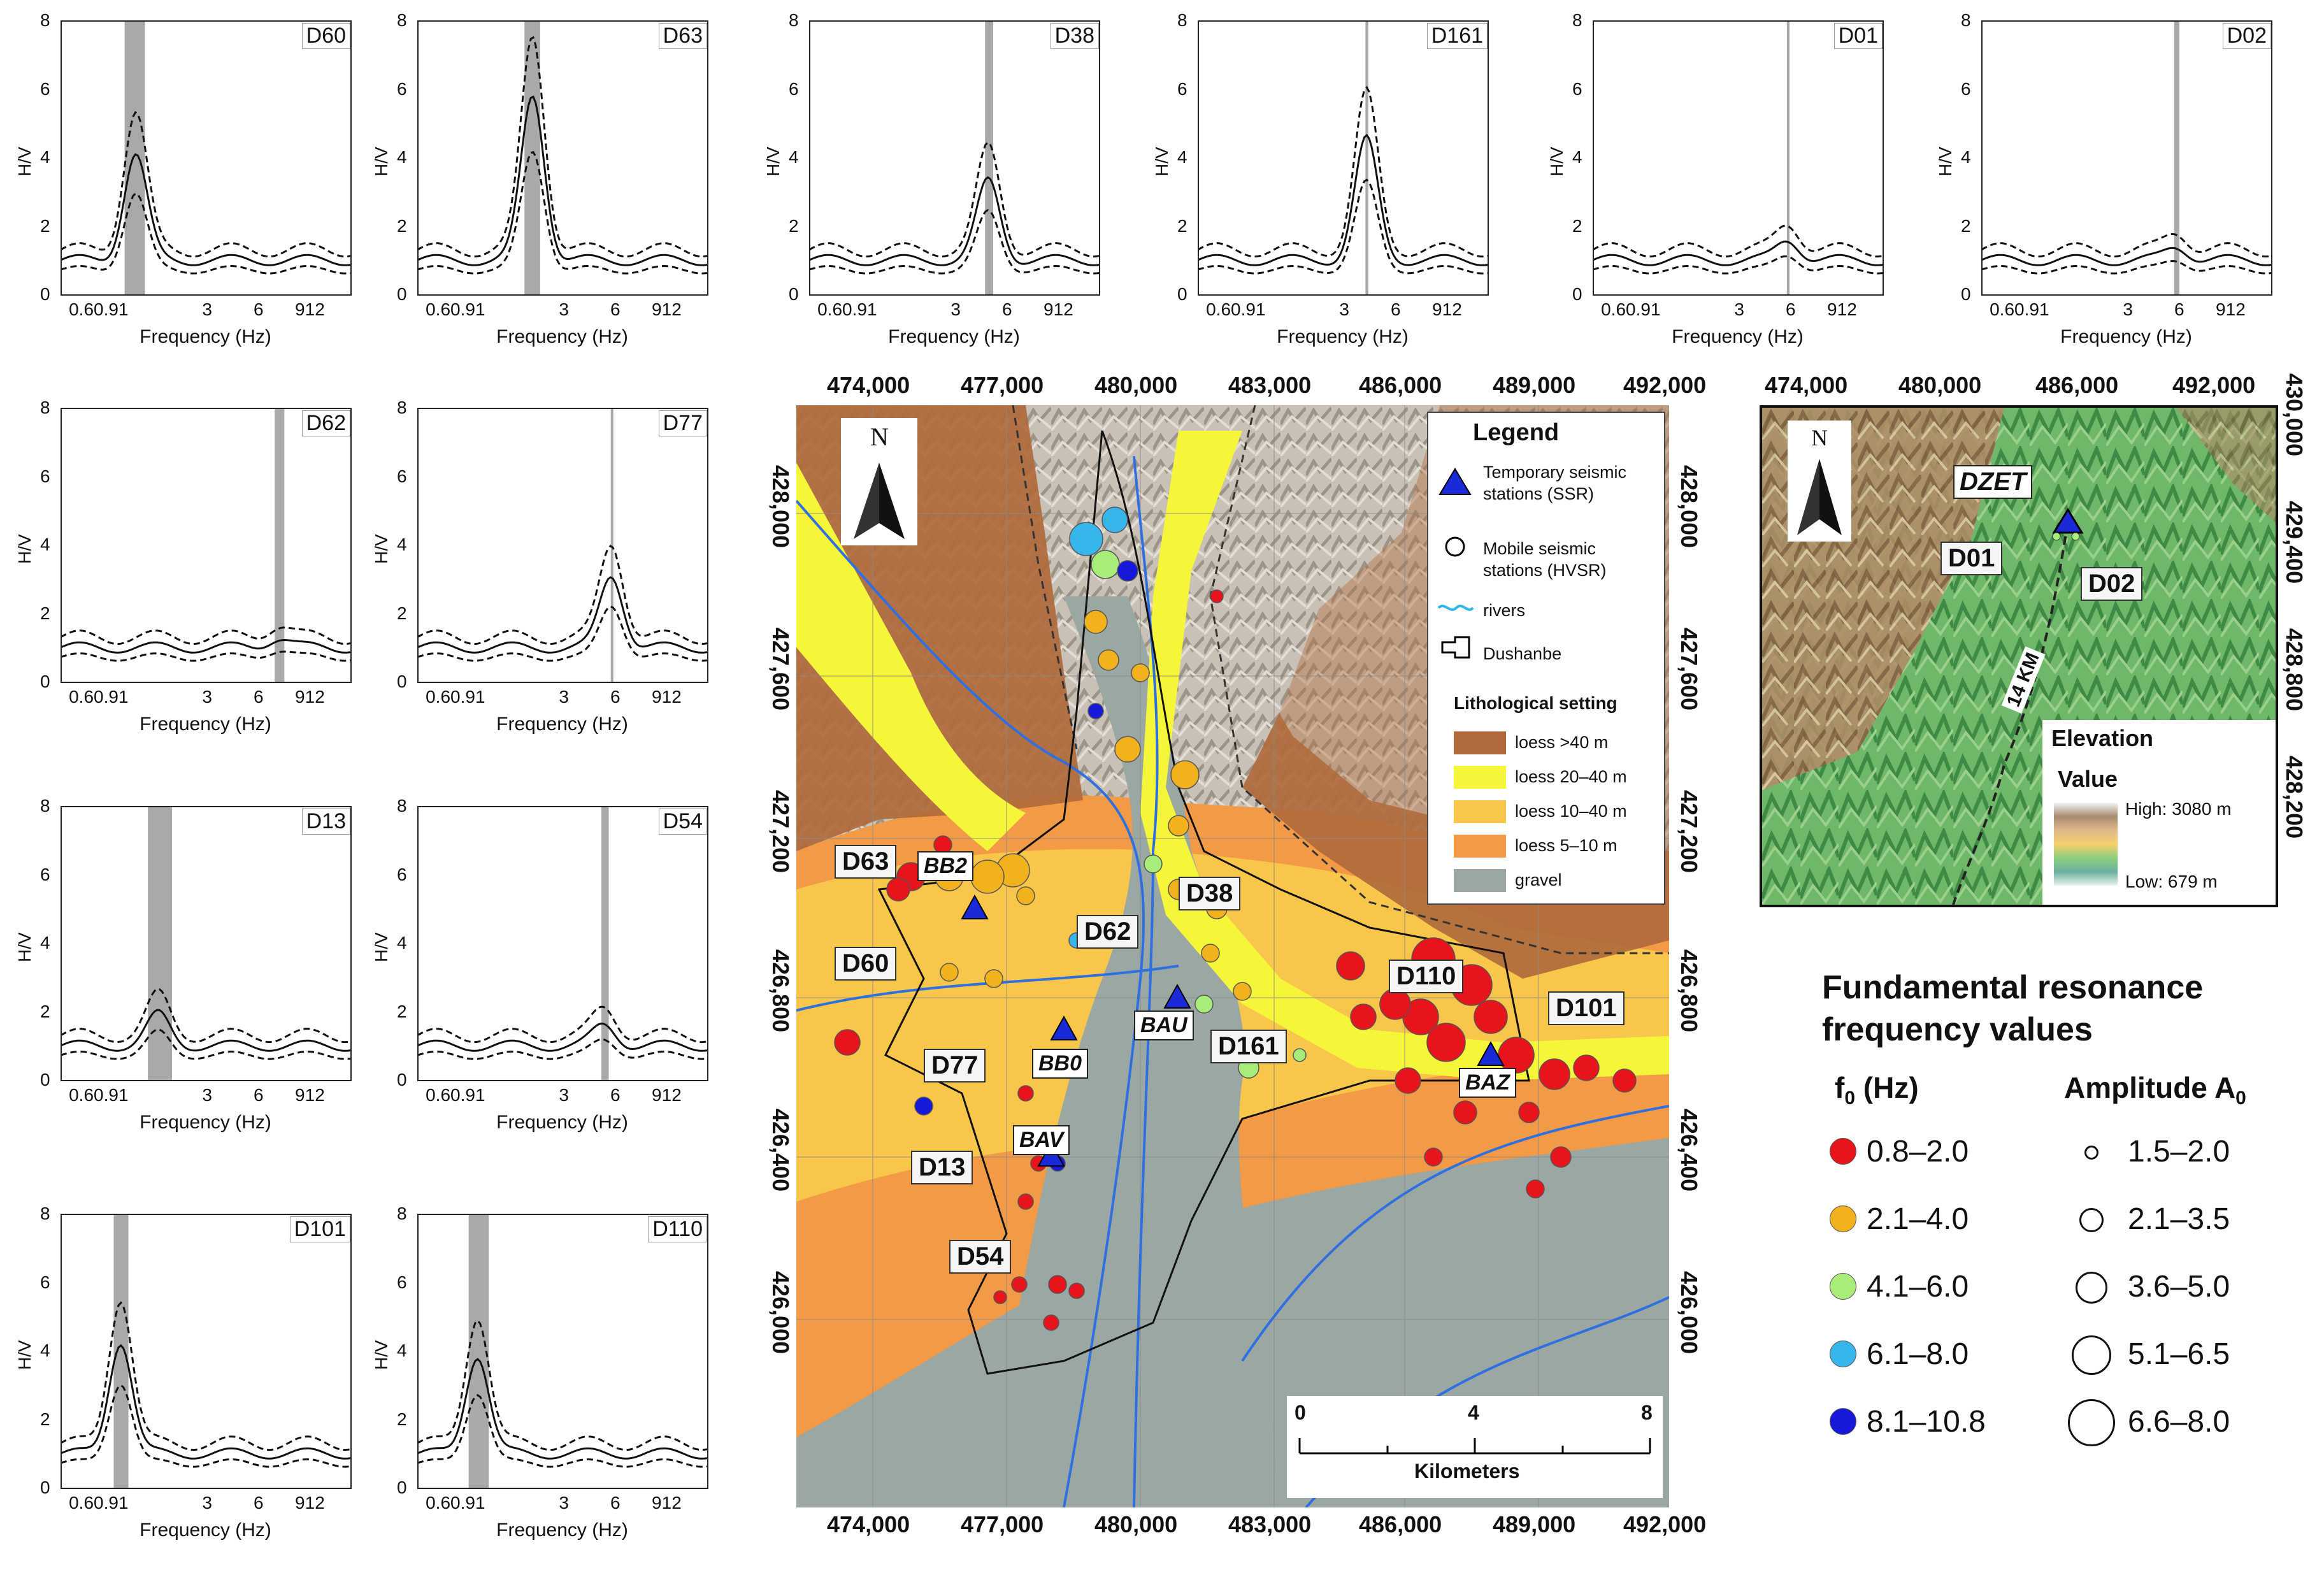  Describe the element at coordinates (955, 158) in the screenshot. I see `hv-plot-D38` at that location.